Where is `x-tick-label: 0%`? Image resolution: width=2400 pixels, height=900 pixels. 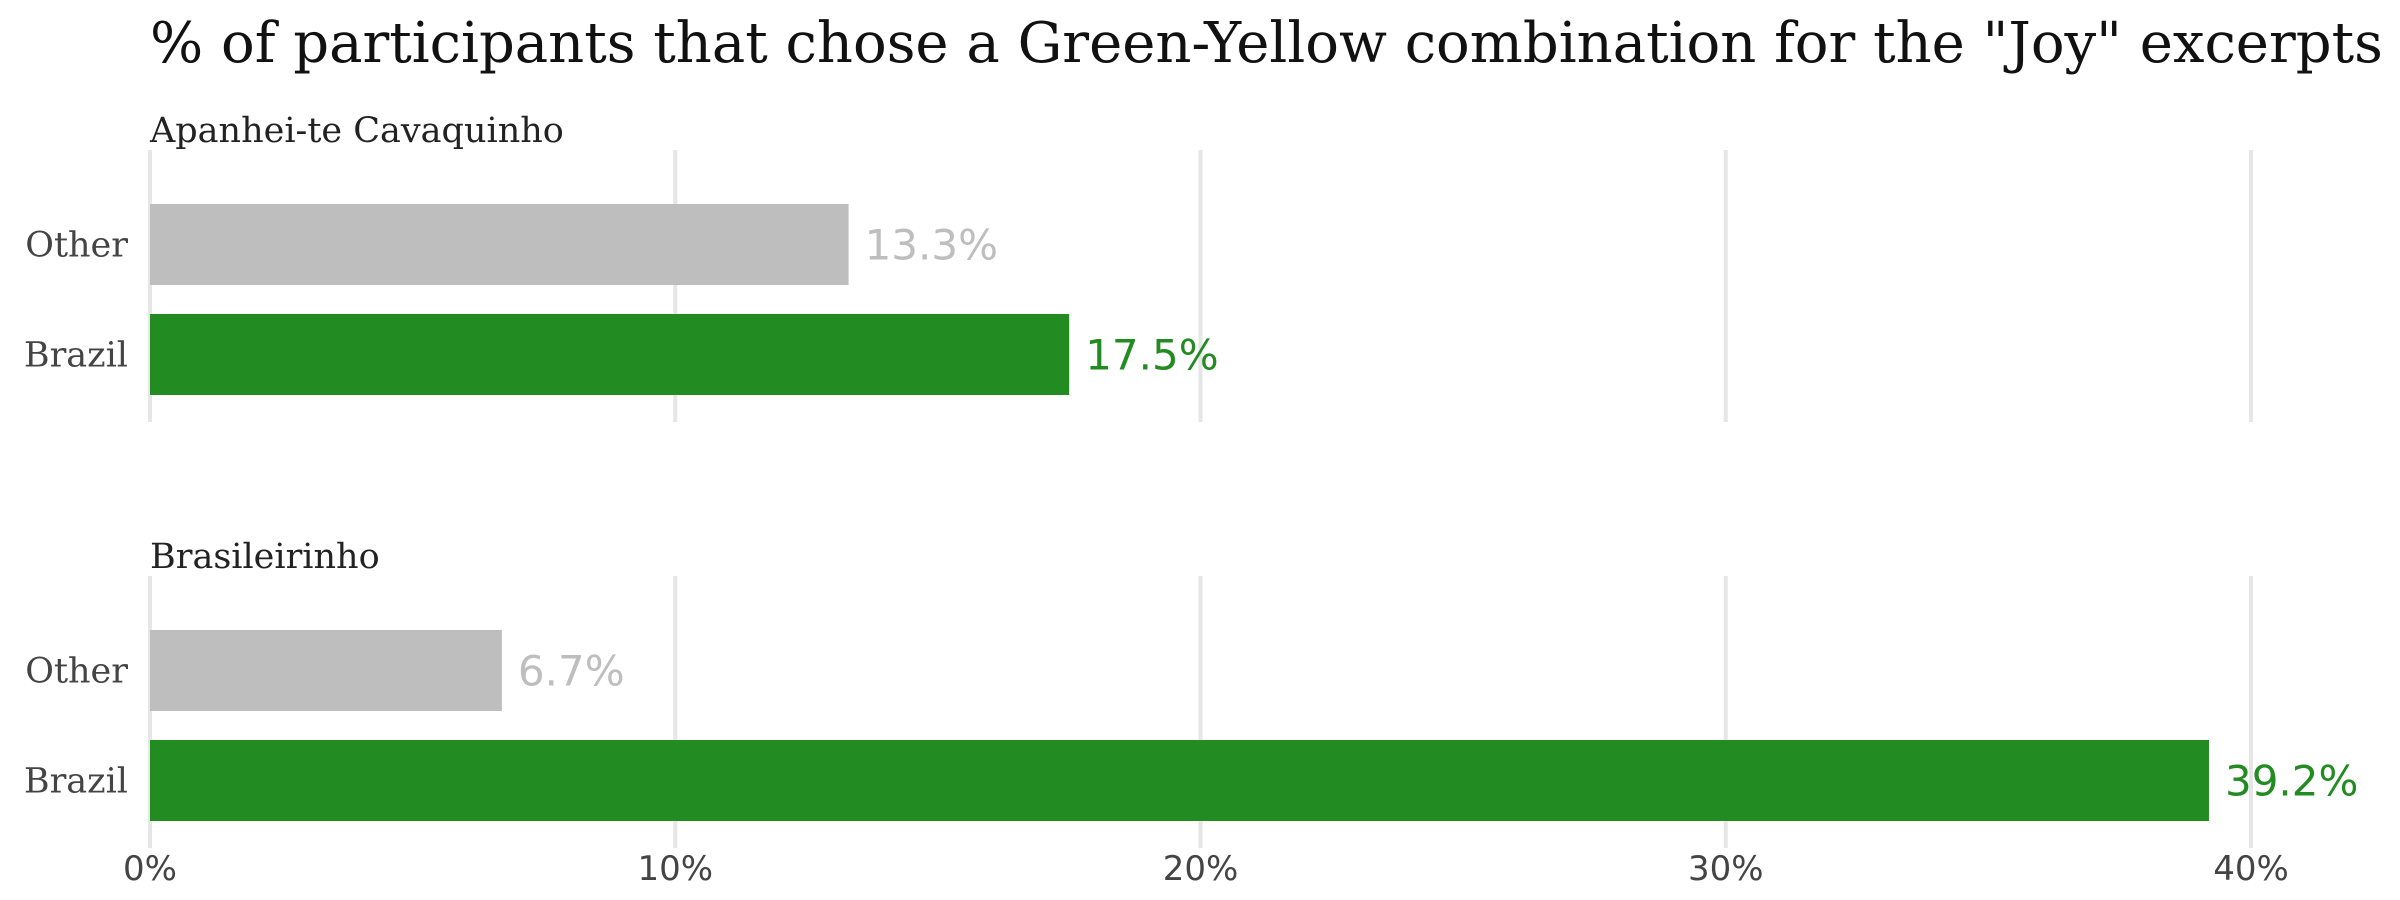
x-tick-label: 0% is located at coordinates (150, 869).